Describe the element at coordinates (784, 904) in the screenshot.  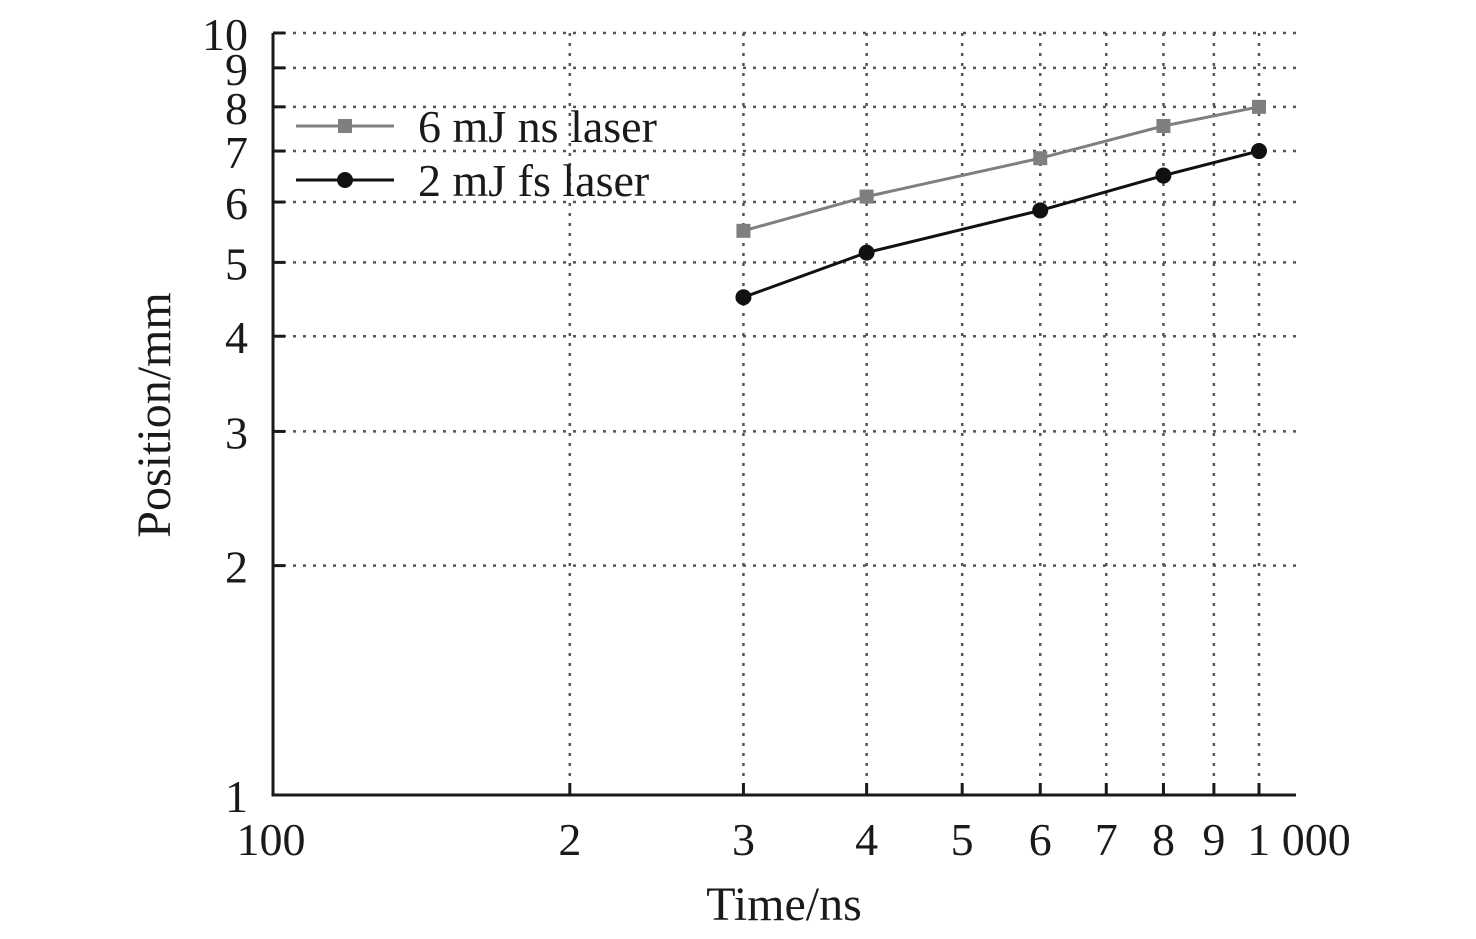
I see `x-axis-title: Time/ns` at that location.